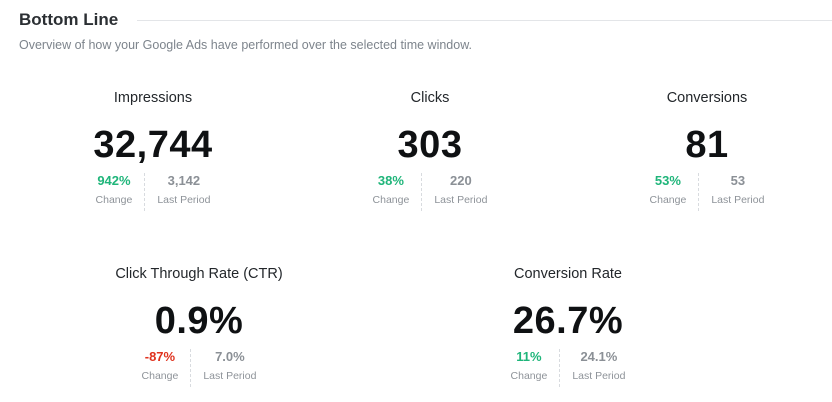  Describe the element at coordinates (183, 192) in the screenshot. I see `last-period-column: 3,142 Last Period` at that location.